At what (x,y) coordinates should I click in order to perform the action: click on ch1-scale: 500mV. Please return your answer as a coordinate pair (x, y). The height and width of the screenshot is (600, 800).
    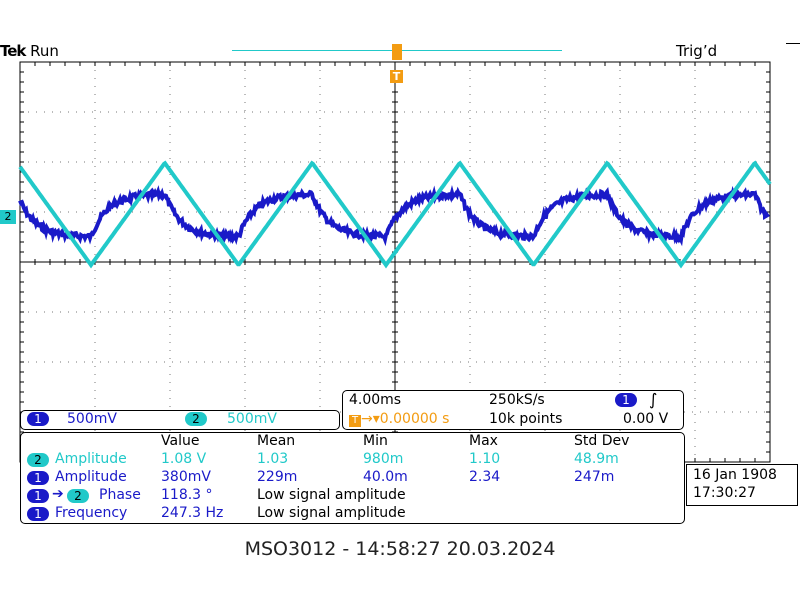
    Looking at the image, I should click on (92, 419).